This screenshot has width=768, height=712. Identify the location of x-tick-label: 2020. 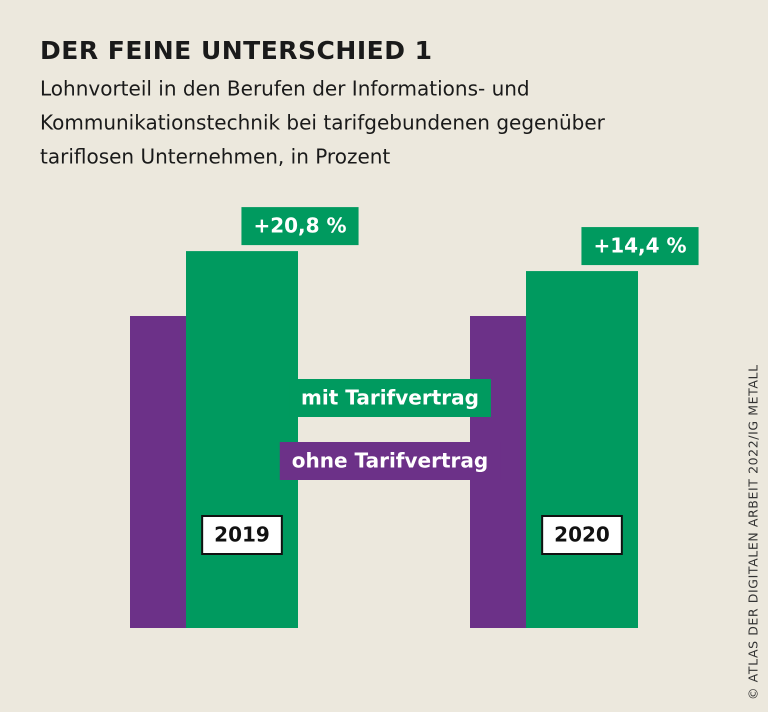
(582, 535).